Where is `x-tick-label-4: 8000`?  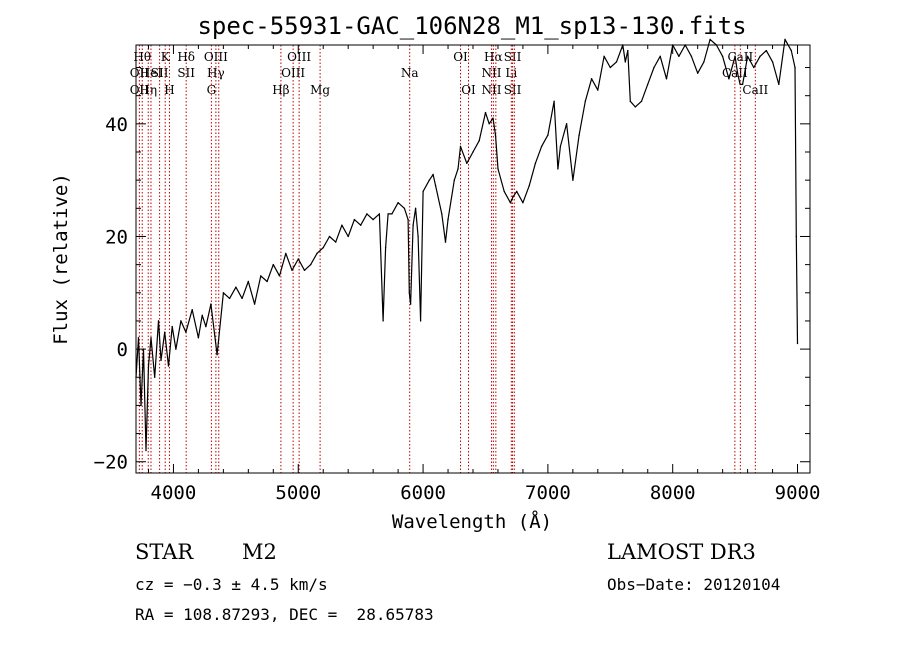 x-tick-label-4: 8000 is located at coordinates (673, 493).